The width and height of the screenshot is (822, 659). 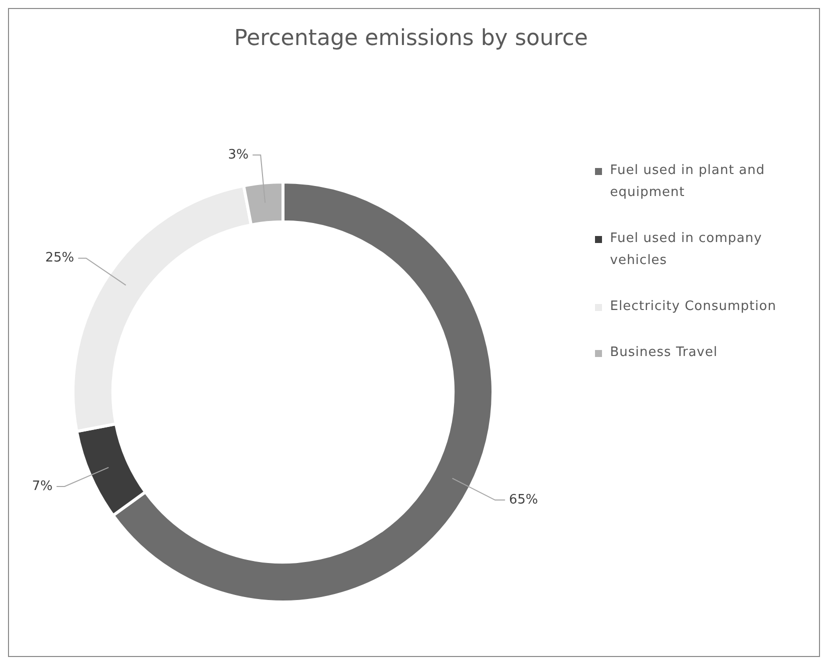 I want to click on data-label: 65%, so click(x=523, y=500).